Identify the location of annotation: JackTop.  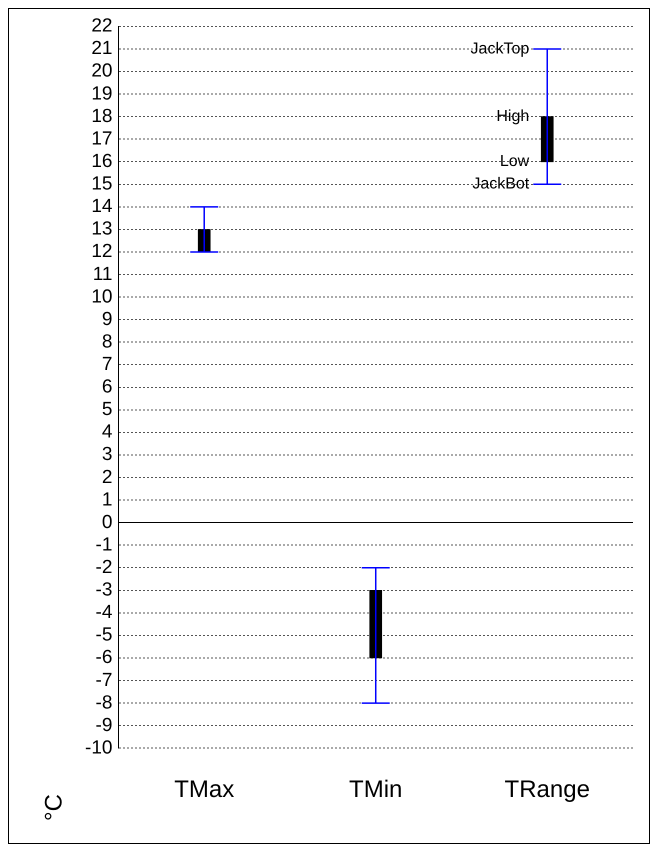
(500, 49).